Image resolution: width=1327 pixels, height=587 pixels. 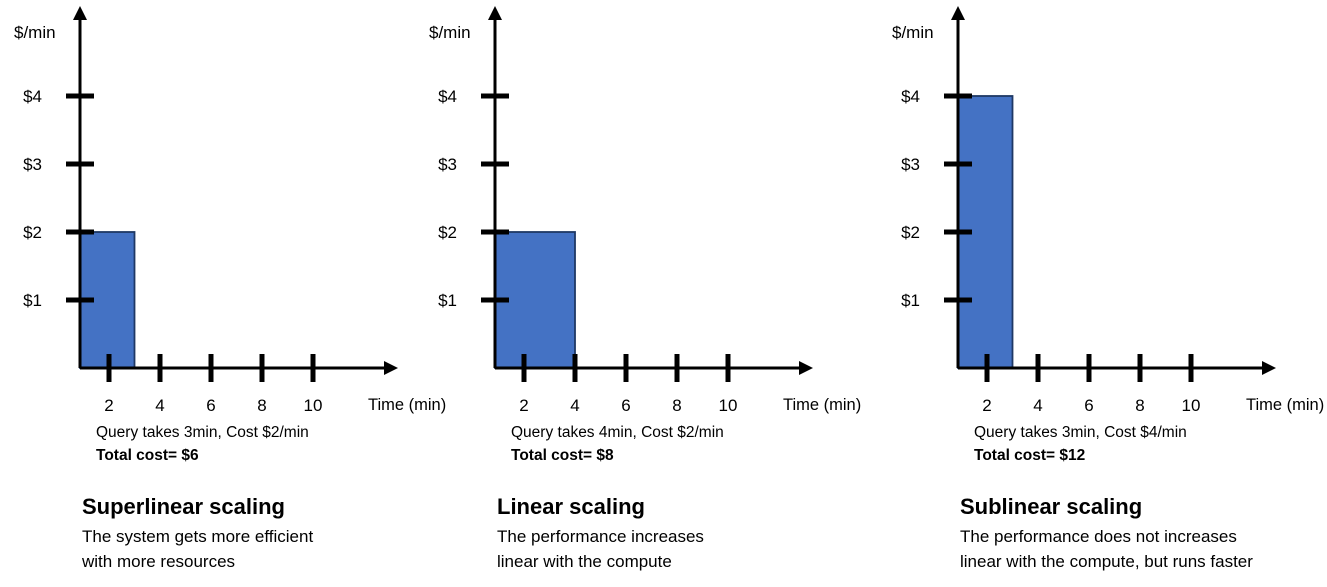 What do you see at coordinates (198, 536) in the screenshot?
I see `chart-description-line: The system gets more efficient` at bounding box center [198, 536].